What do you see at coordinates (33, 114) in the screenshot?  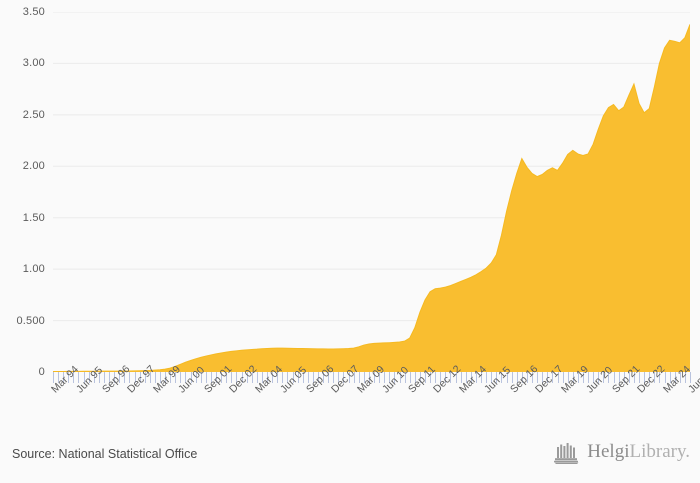 I see `y-axis-tick-label: 2.50` at bounding box center [33, 114].